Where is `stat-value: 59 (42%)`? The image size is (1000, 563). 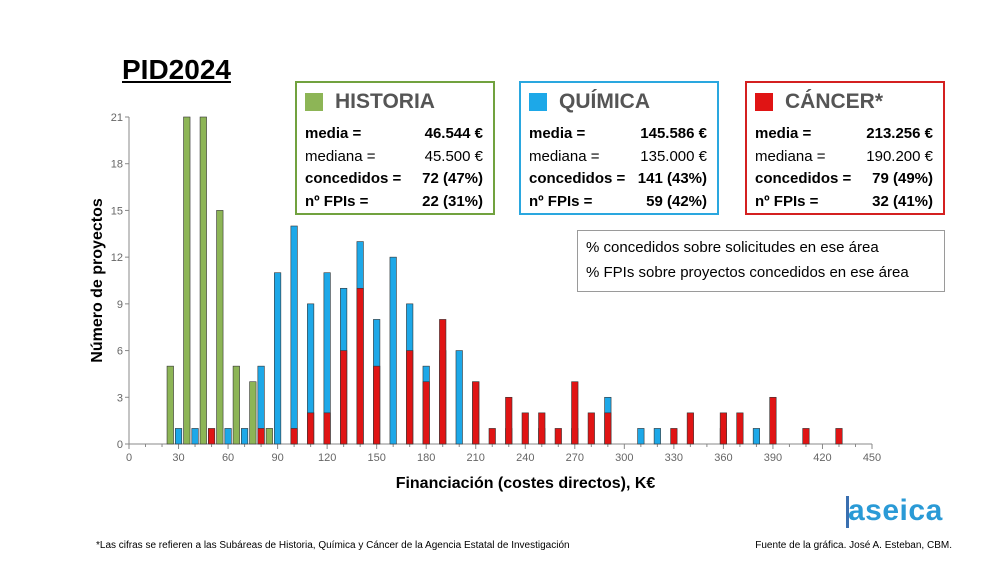
stat-value: 59 (42%) is located at coordinates (676, 201).